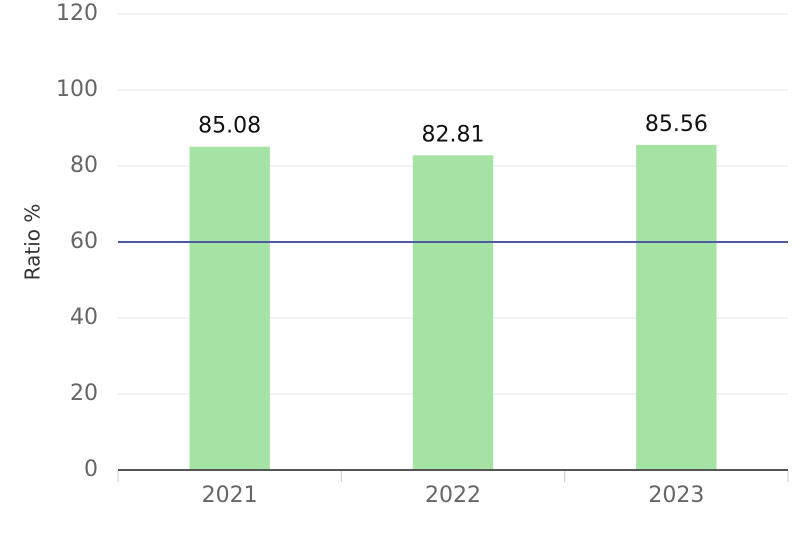 This screenshot has width=800, height=533. I want to click on y-tick-label: 20, so click(84, 393).